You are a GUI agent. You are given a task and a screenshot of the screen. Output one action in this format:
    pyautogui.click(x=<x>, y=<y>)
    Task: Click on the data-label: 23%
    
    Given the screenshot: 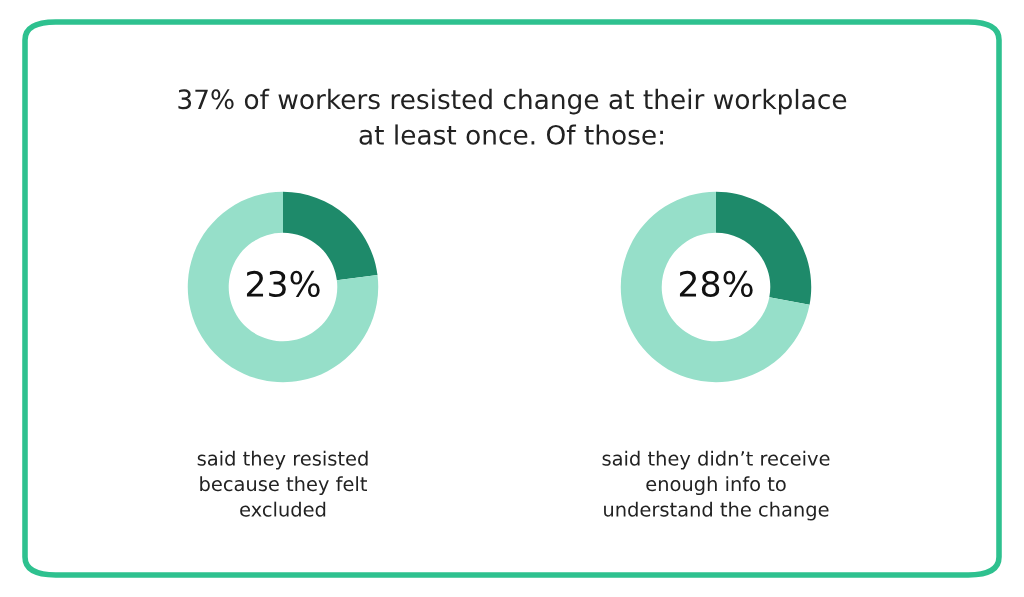 What is the action you would take?
    pyautogui.click(x=283, y=284)
    